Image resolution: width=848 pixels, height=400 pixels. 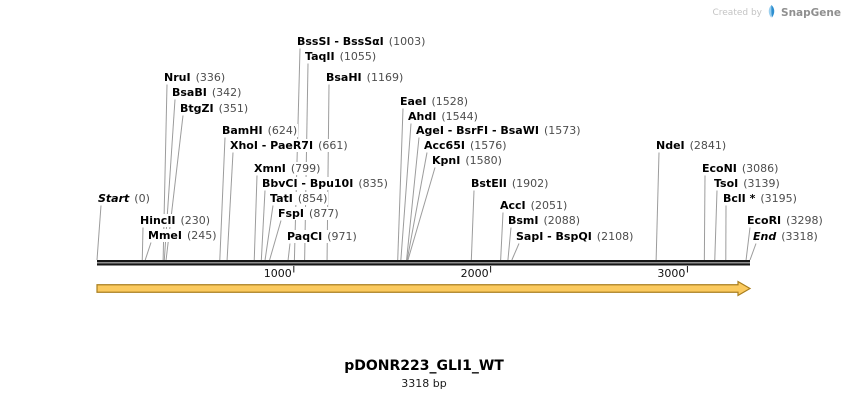 What do you see at coordinates (450, 101) in the screenshot?
I see `site-position: (1528)` at bounding box center [450, 101].